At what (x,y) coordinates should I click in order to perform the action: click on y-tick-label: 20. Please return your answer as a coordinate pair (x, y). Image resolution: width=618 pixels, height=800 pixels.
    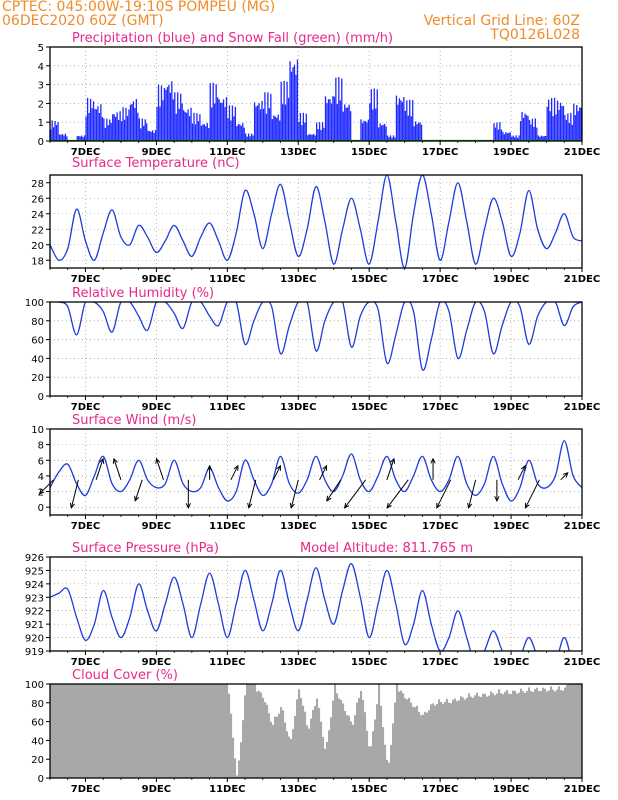
    Looking at the image, I should click on (37, 760).